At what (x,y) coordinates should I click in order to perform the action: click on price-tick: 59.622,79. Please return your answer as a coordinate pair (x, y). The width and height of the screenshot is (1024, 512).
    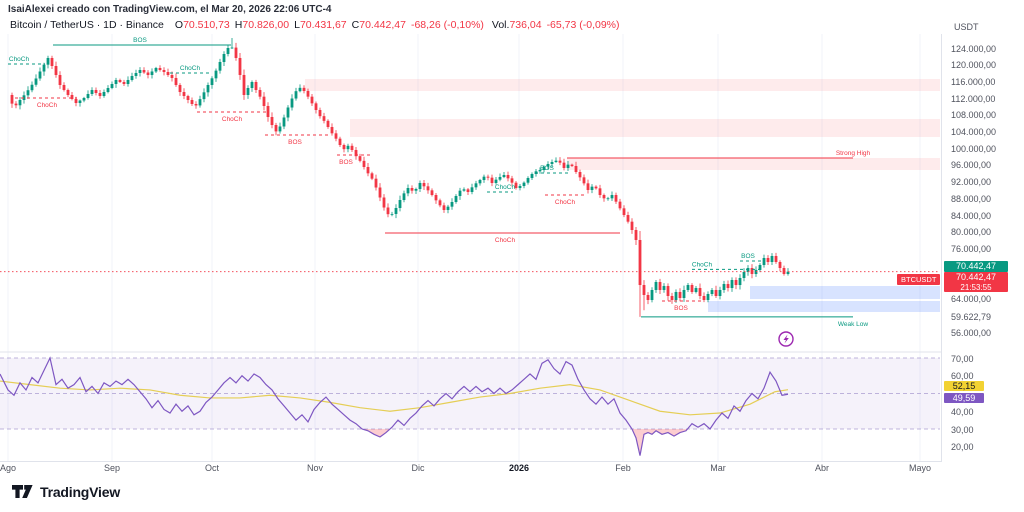
    Looking at the image, I should click on (971, 317).